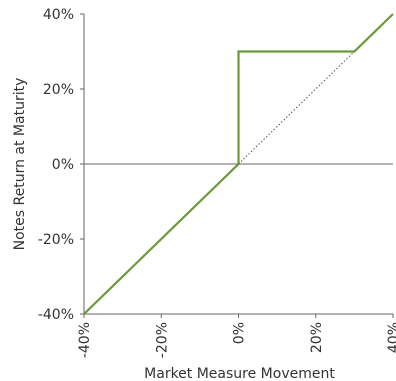  What do you see at coordinates (239, 373) in the screenshot?
I see `x-axis-title: Market Measure Movement` at bounding box center [239, 373].